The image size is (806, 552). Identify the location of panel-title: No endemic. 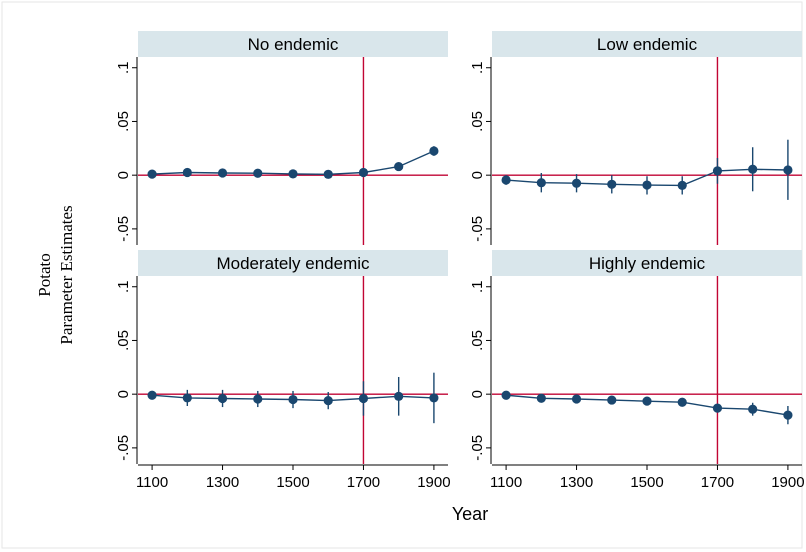
(293, 44).